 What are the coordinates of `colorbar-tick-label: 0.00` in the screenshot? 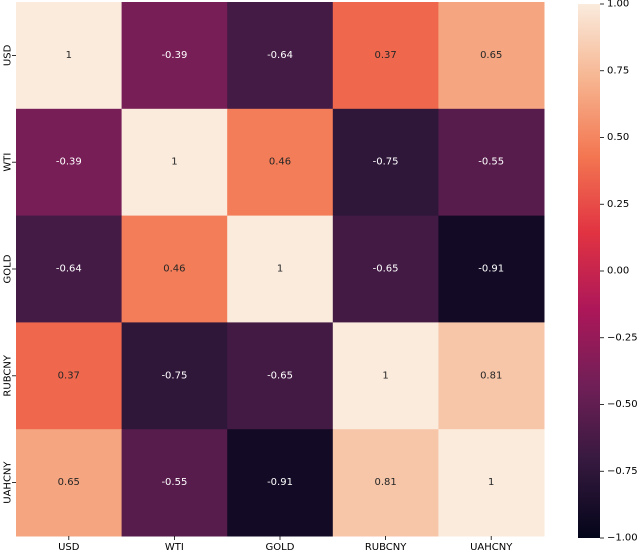 It's located at (618, 271).